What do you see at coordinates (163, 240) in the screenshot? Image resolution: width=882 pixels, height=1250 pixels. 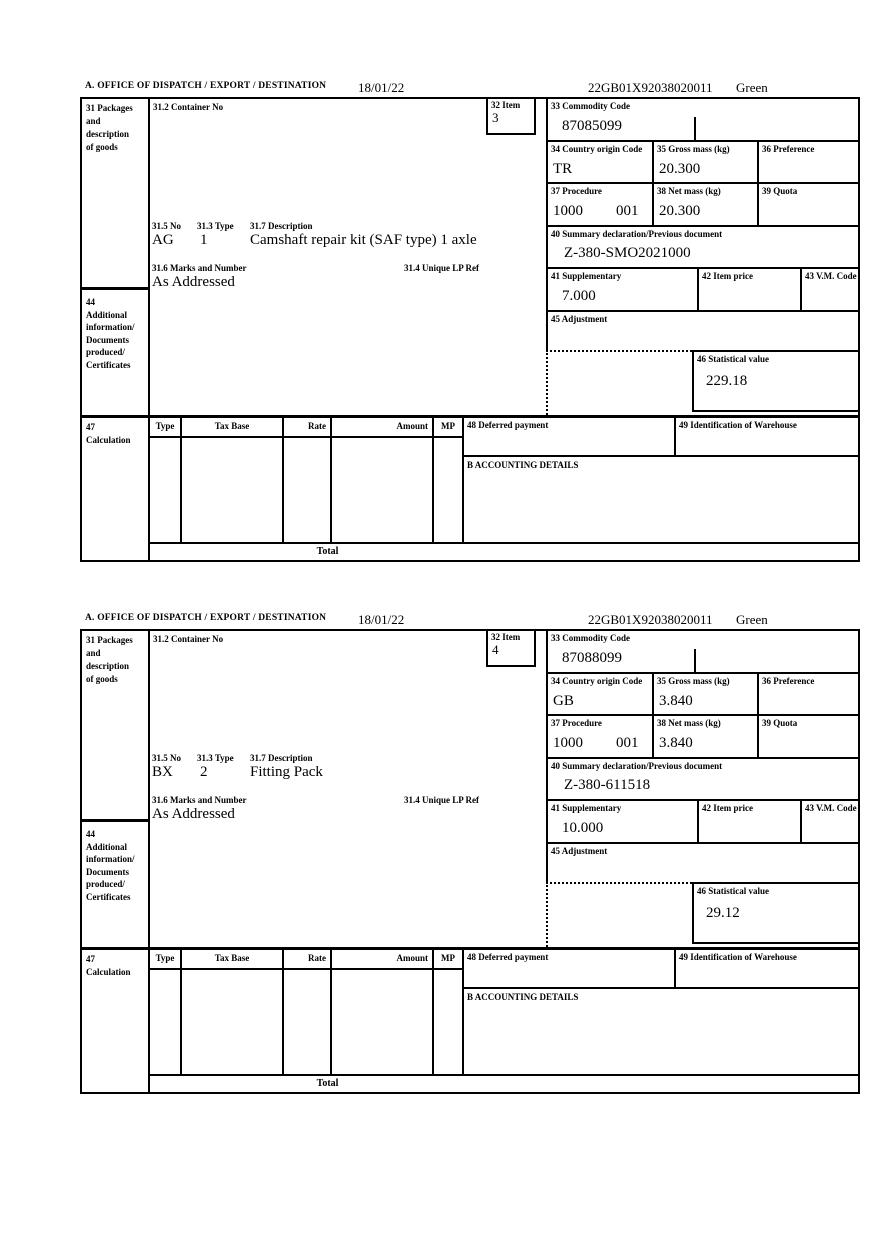 I see `package-code-value: AG` at bounding box center [163, 240].